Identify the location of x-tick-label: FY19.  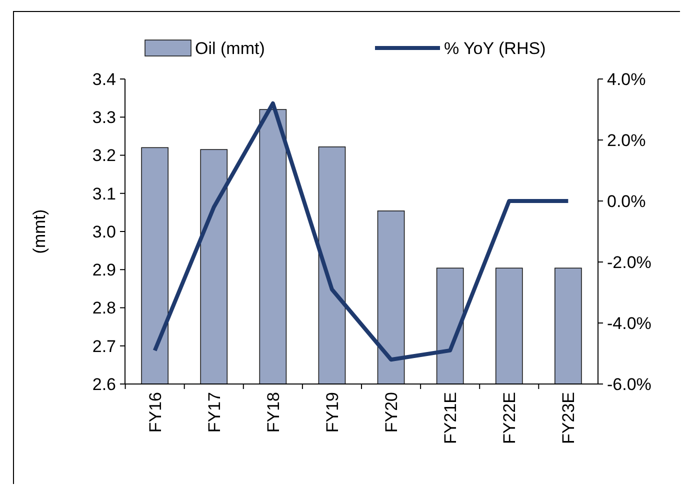
(332, 412).